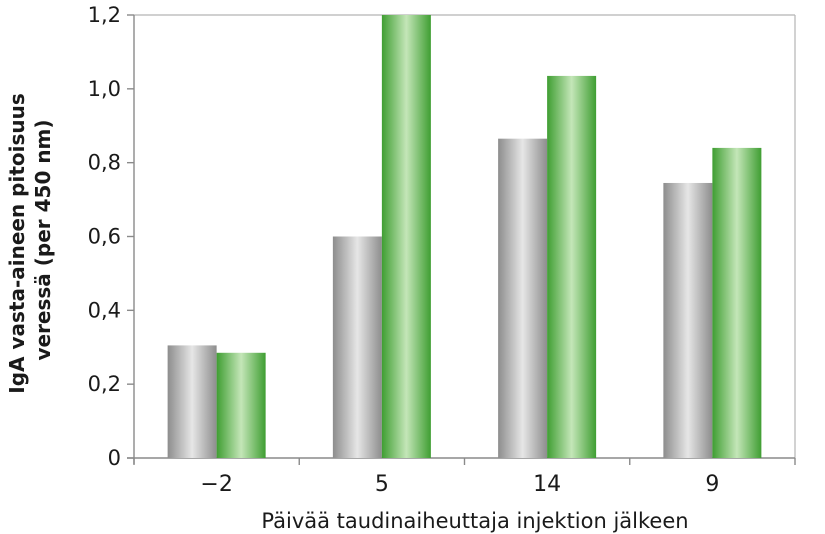 The width and height of the screenshot is (825, 534). I want to click on y-axis-title-line-1: IgA vasta-aineen pitoisuus, so click(17, 243).